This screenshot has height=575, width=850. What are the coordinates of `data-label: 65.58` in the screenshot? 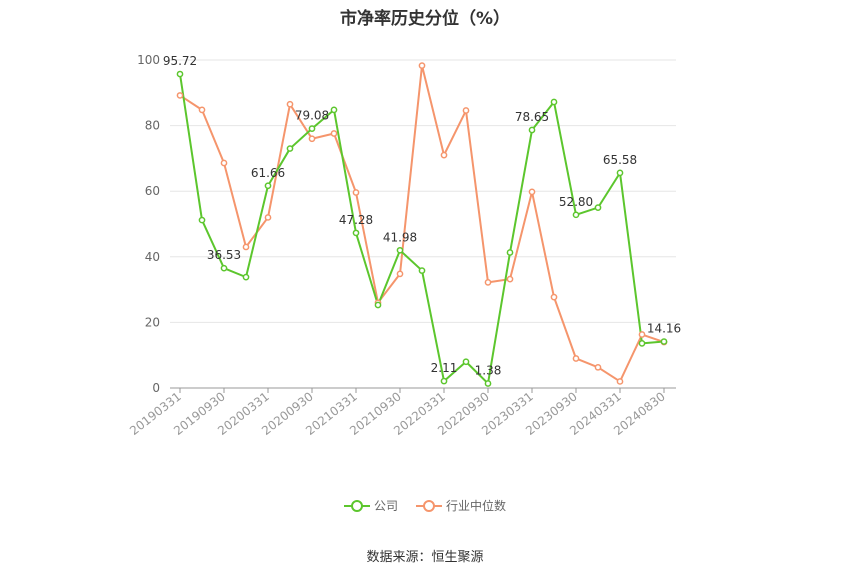 It's located at (620, 160).